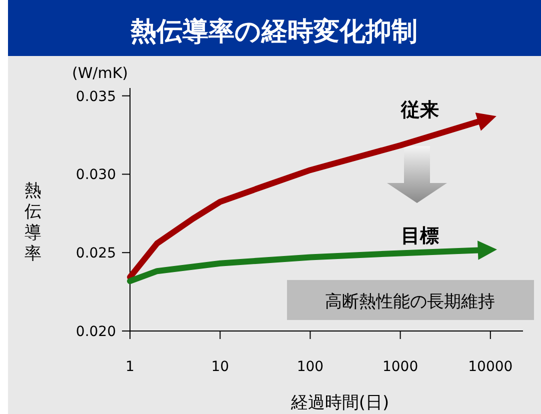 This screenshot has height=414, width=541. Describe the element at coordinates (96, 175) in the screenshot. I see `y-tick-label: 0.030` at that location.